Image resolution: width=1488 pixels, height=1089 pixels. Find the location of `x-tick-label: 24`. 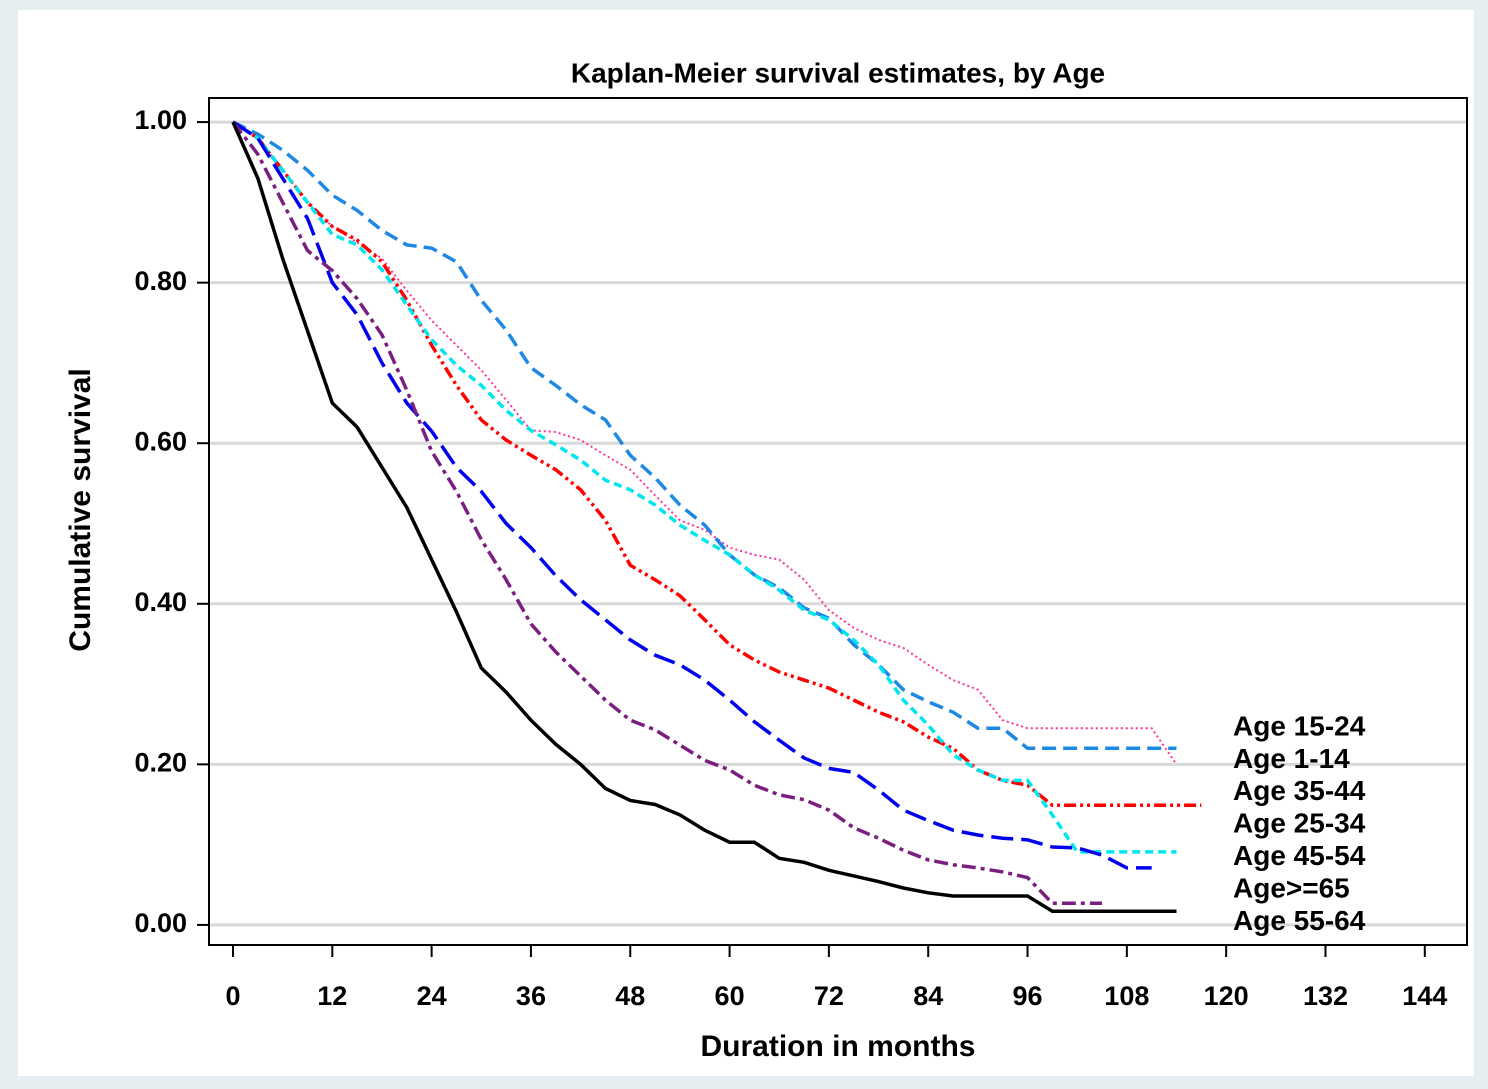

x-tick-label: 24 is located at coordinates (432, 996).